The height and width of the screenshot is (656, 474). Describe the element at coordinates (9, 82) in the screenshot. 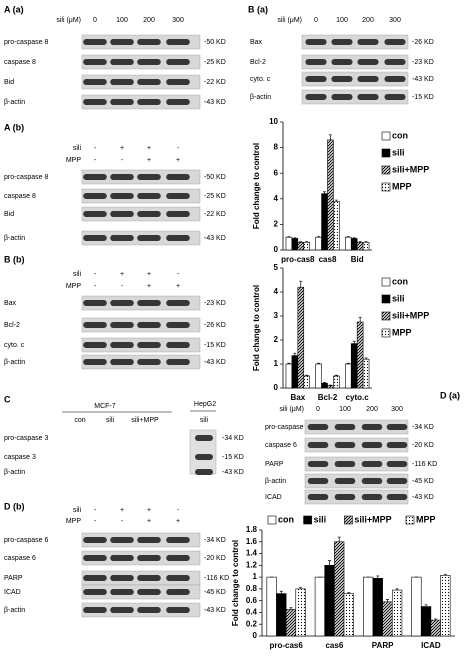

I see `row-label: Bid` at that location.